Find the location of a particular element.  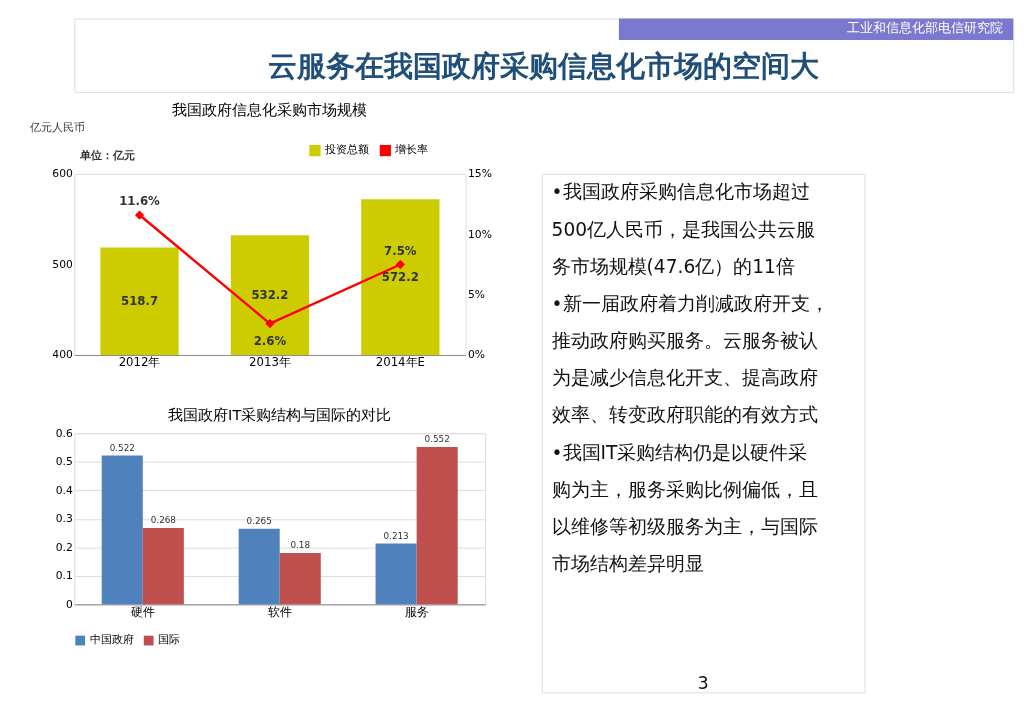

text: •我国政府采购信息化市场超过500亿人民币，是我国公共云服务市场规模(47.6亿）的11倍 is located at coordinates (683, 229).